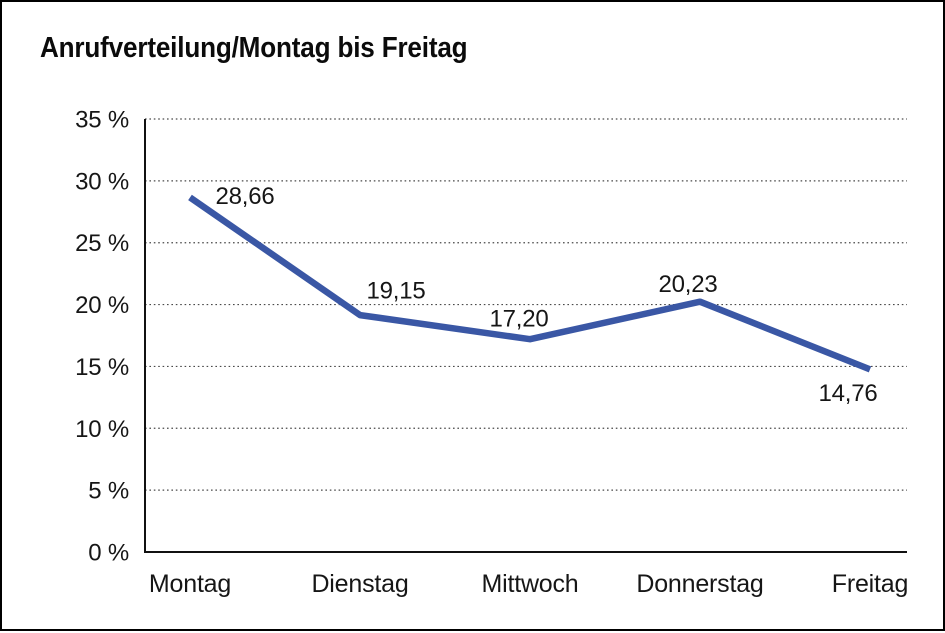 This screenshot has width=945, height=633. I want to click on y-tick-label: 5 %, so click(108, 491).